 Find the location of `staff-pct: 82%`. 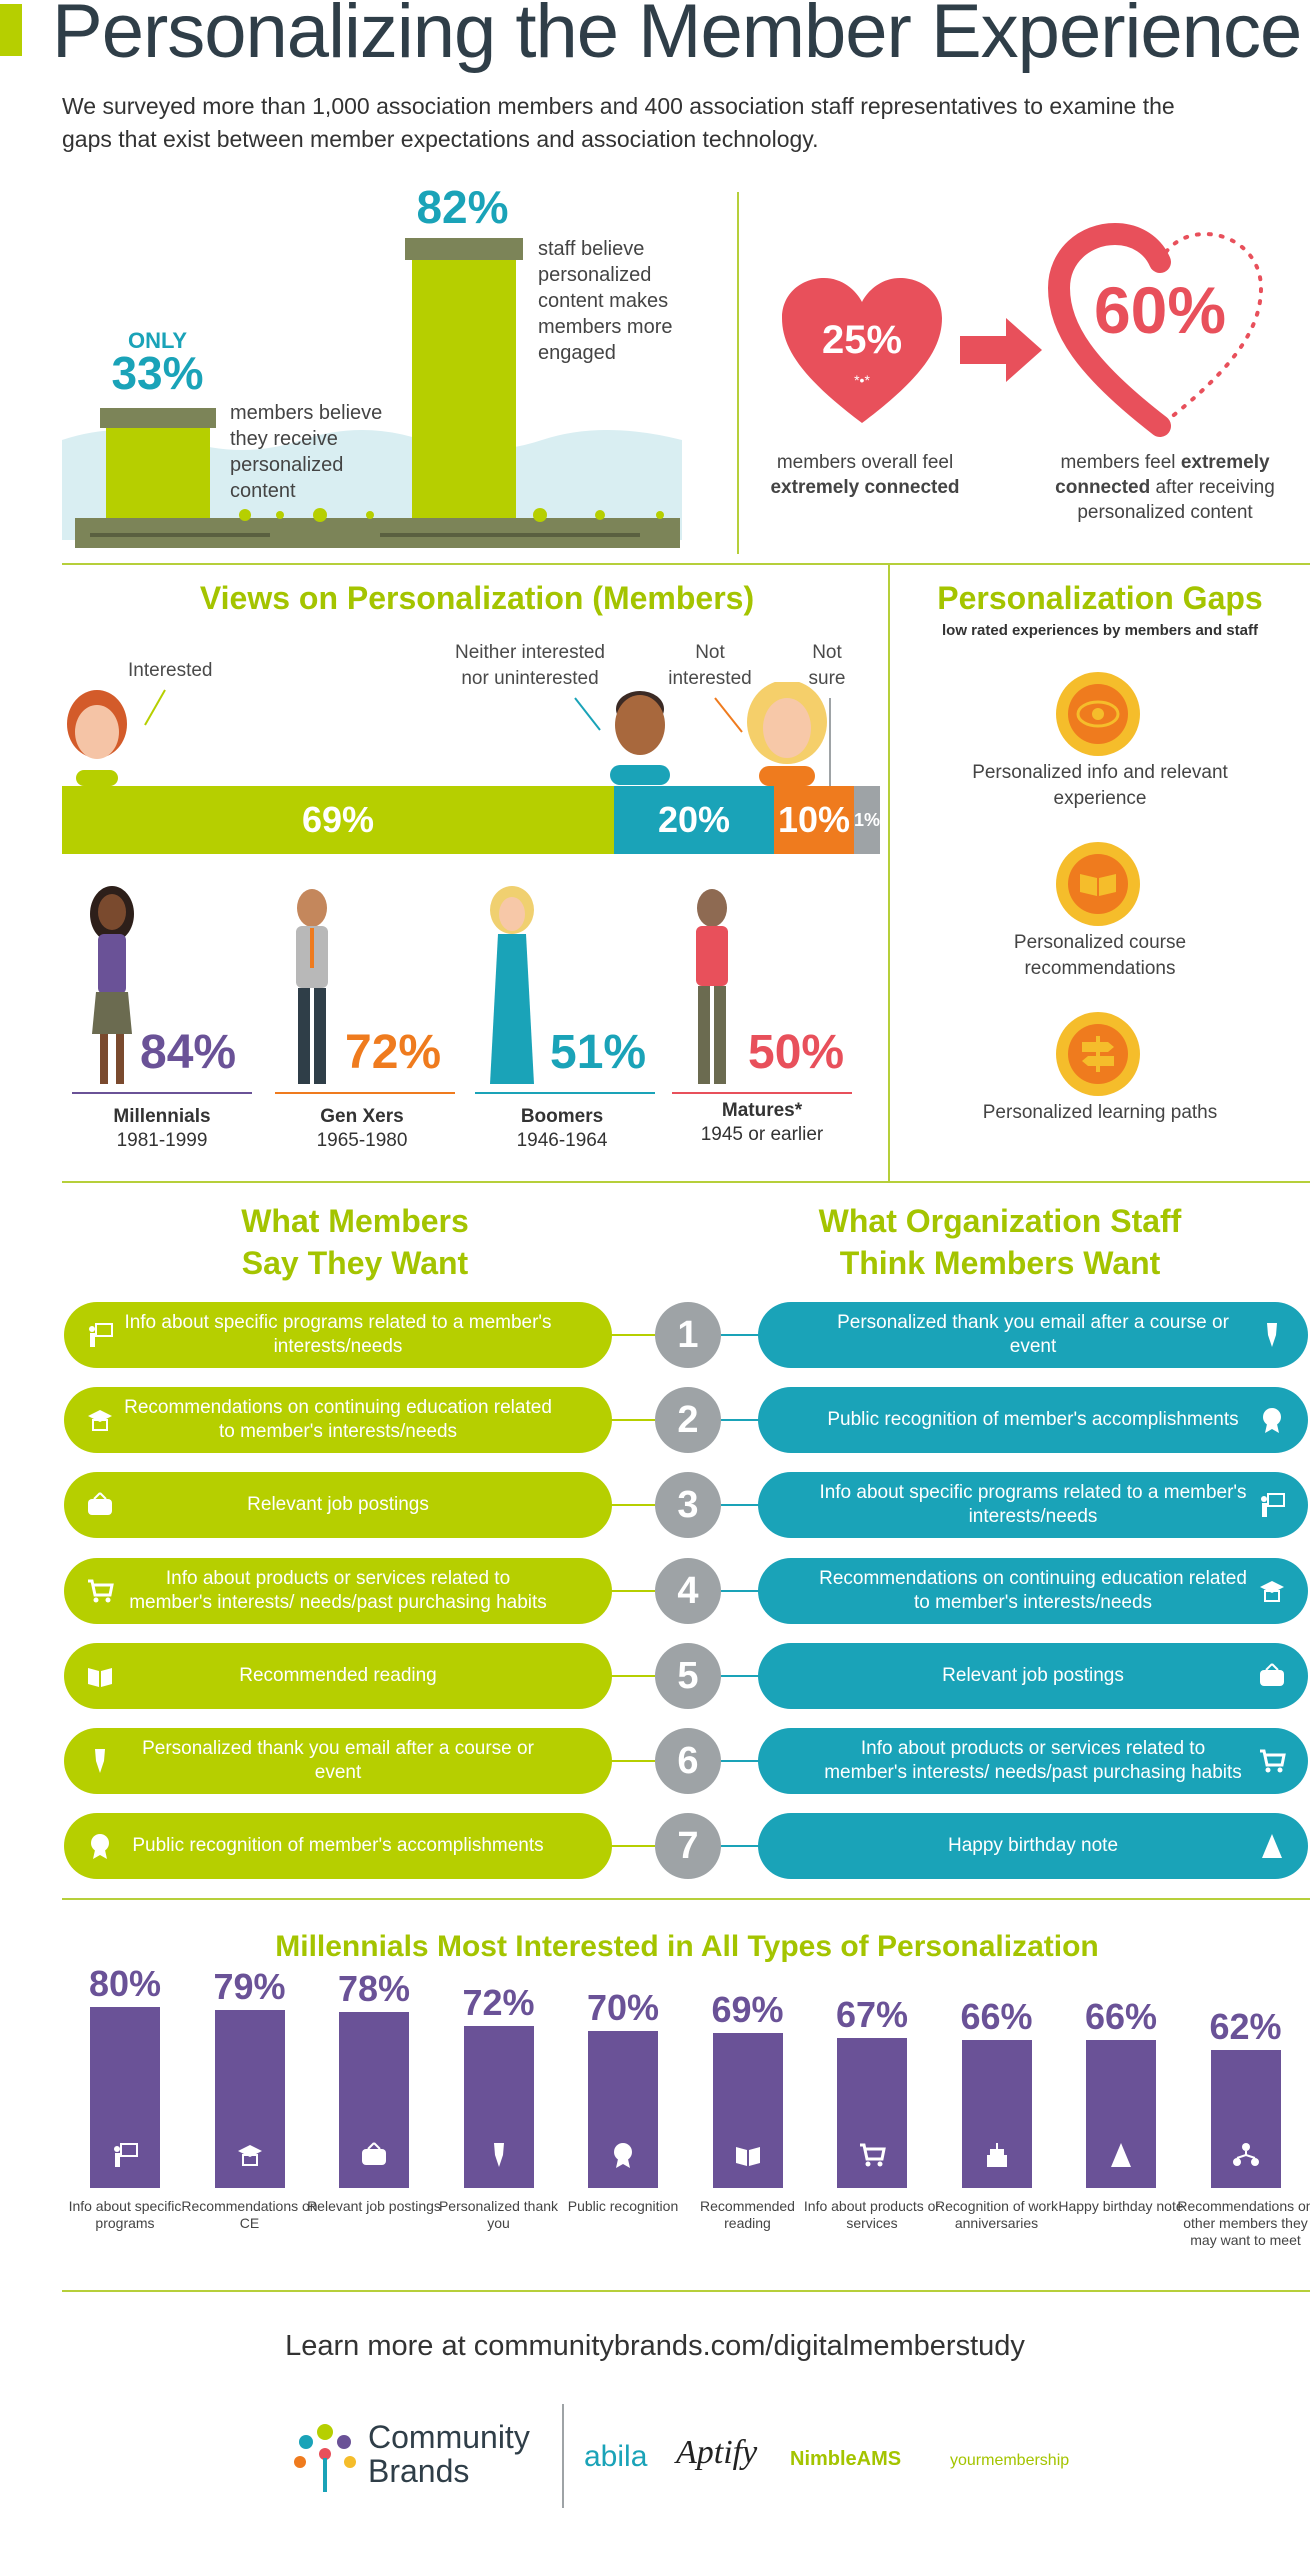

staff-pct: 82% is located at coordinates (462, 207).